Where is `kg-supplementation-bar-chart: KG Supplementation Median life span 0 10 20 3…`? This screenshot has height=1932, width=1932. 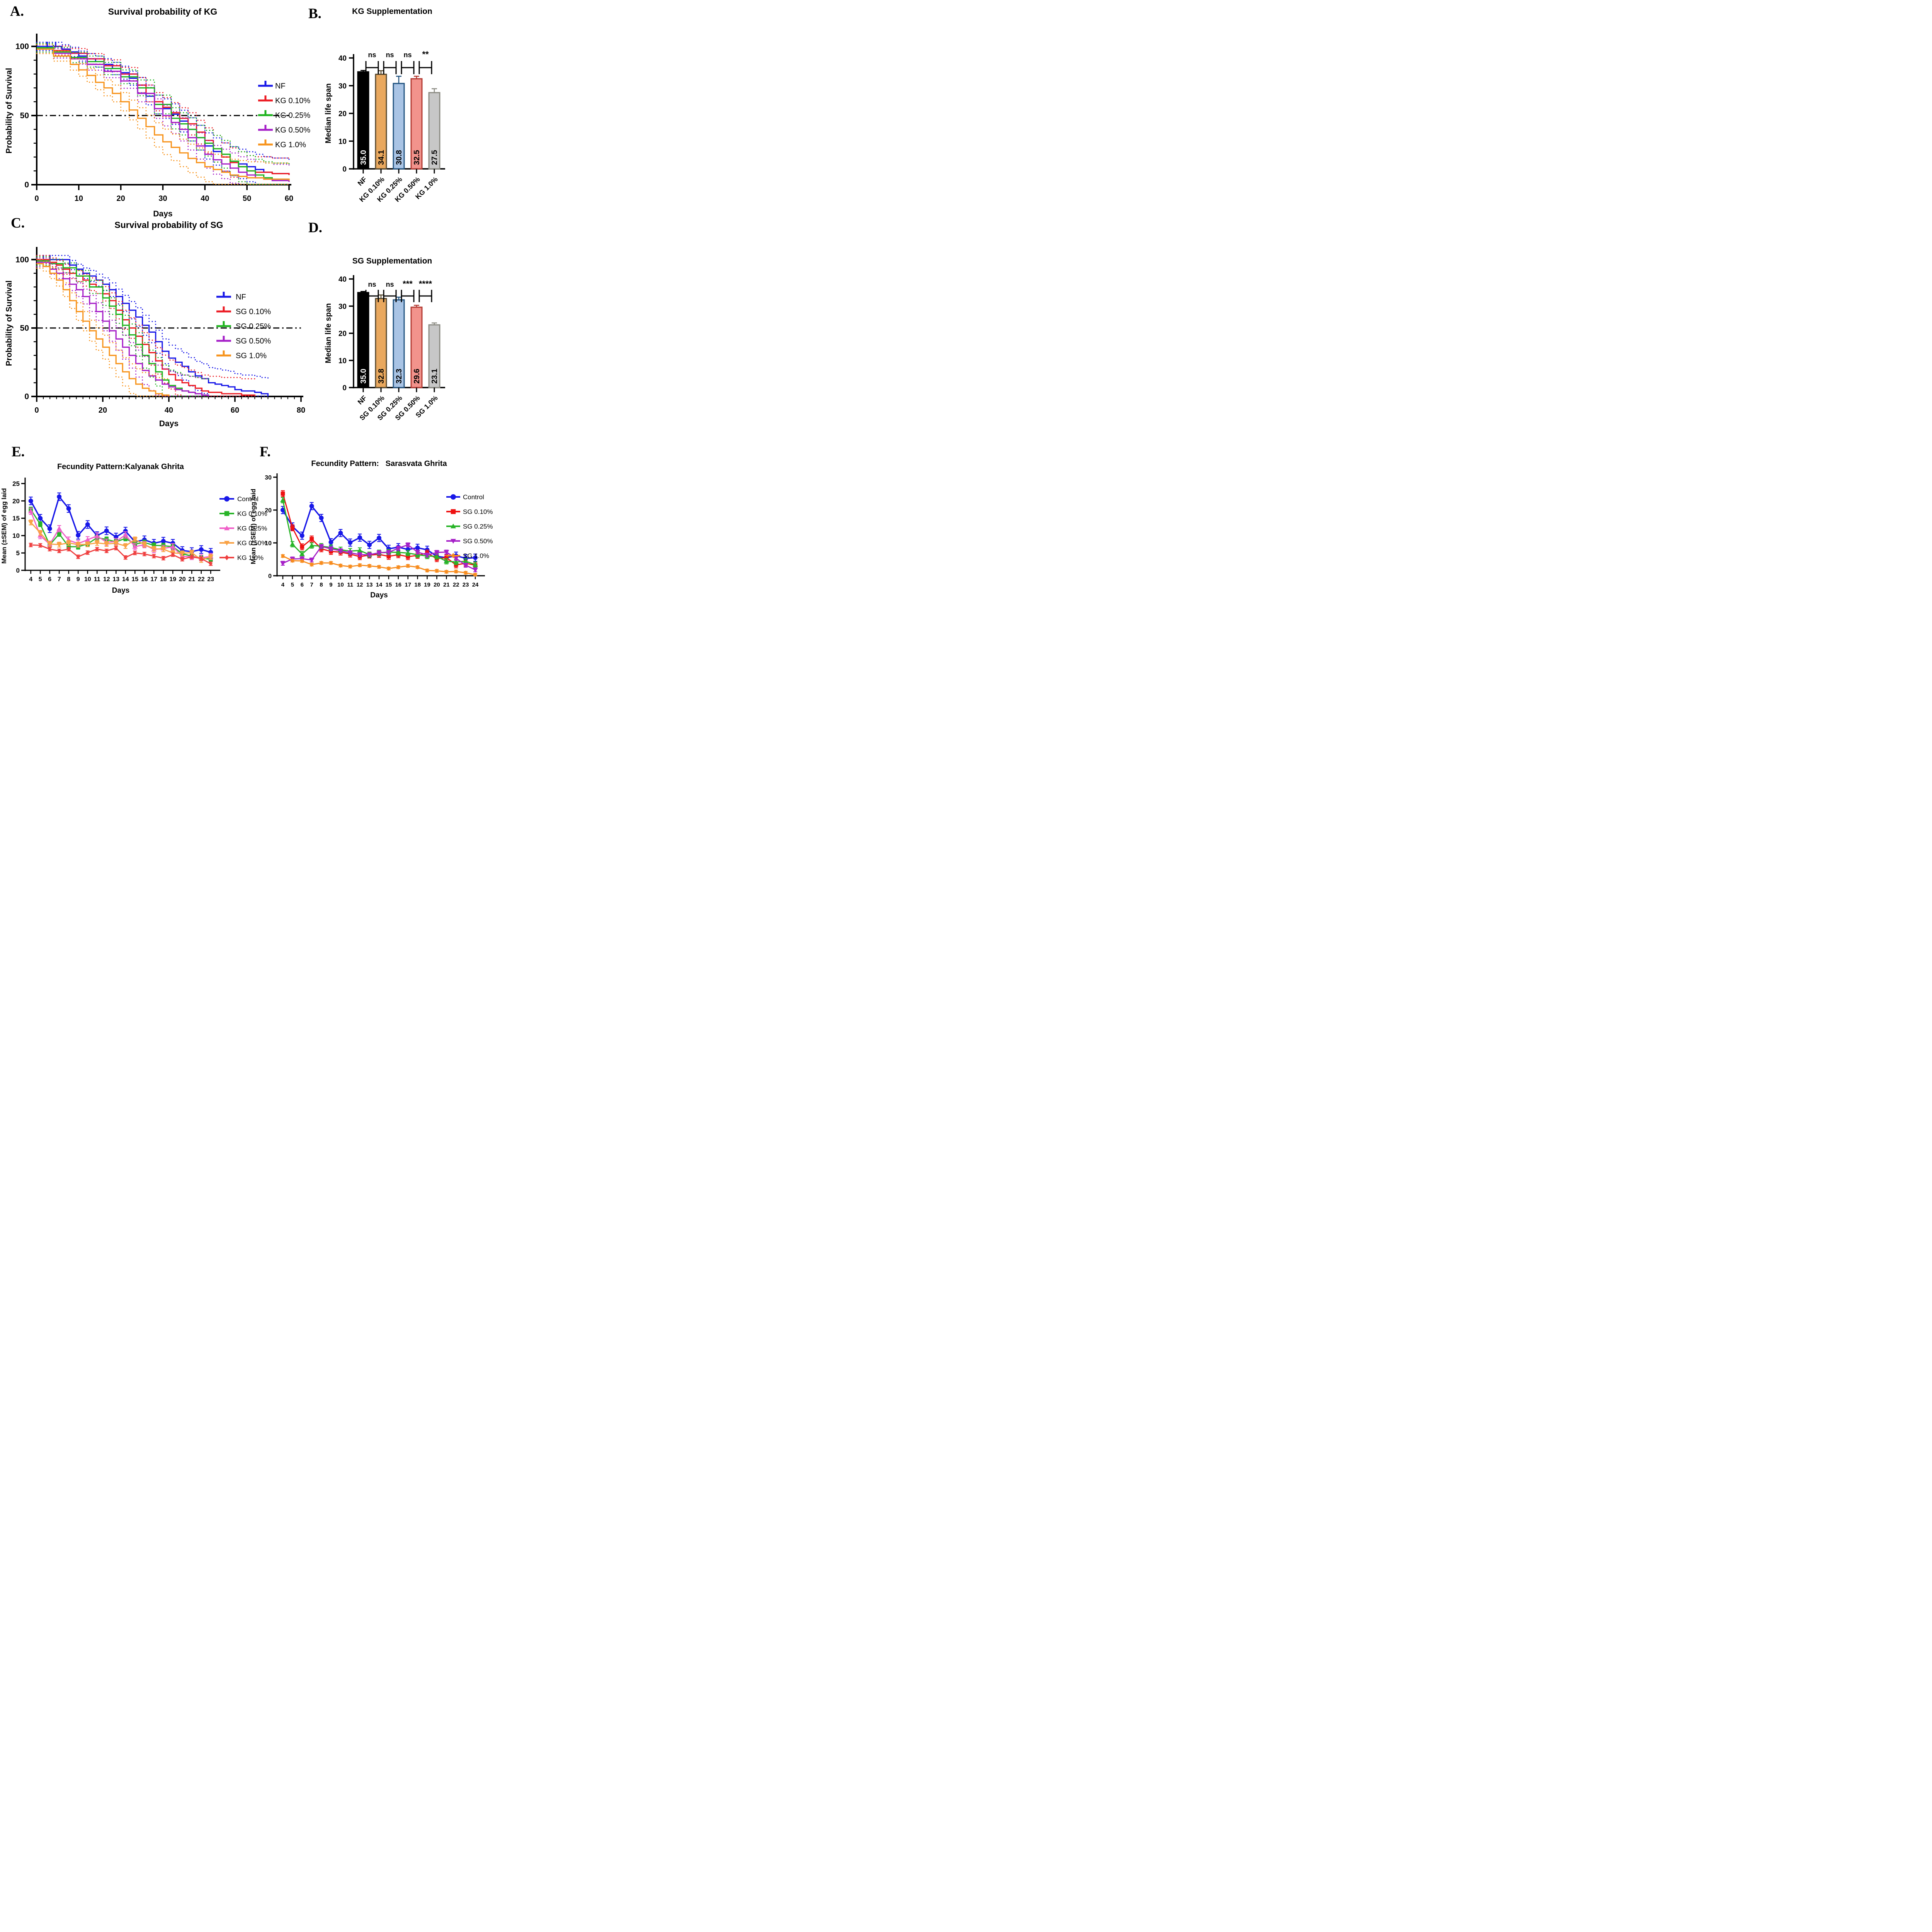 kg-supplementation-bar-chart: KG Supplementation Median life span 0 10 20 3… is located at coordinates (385, 105).